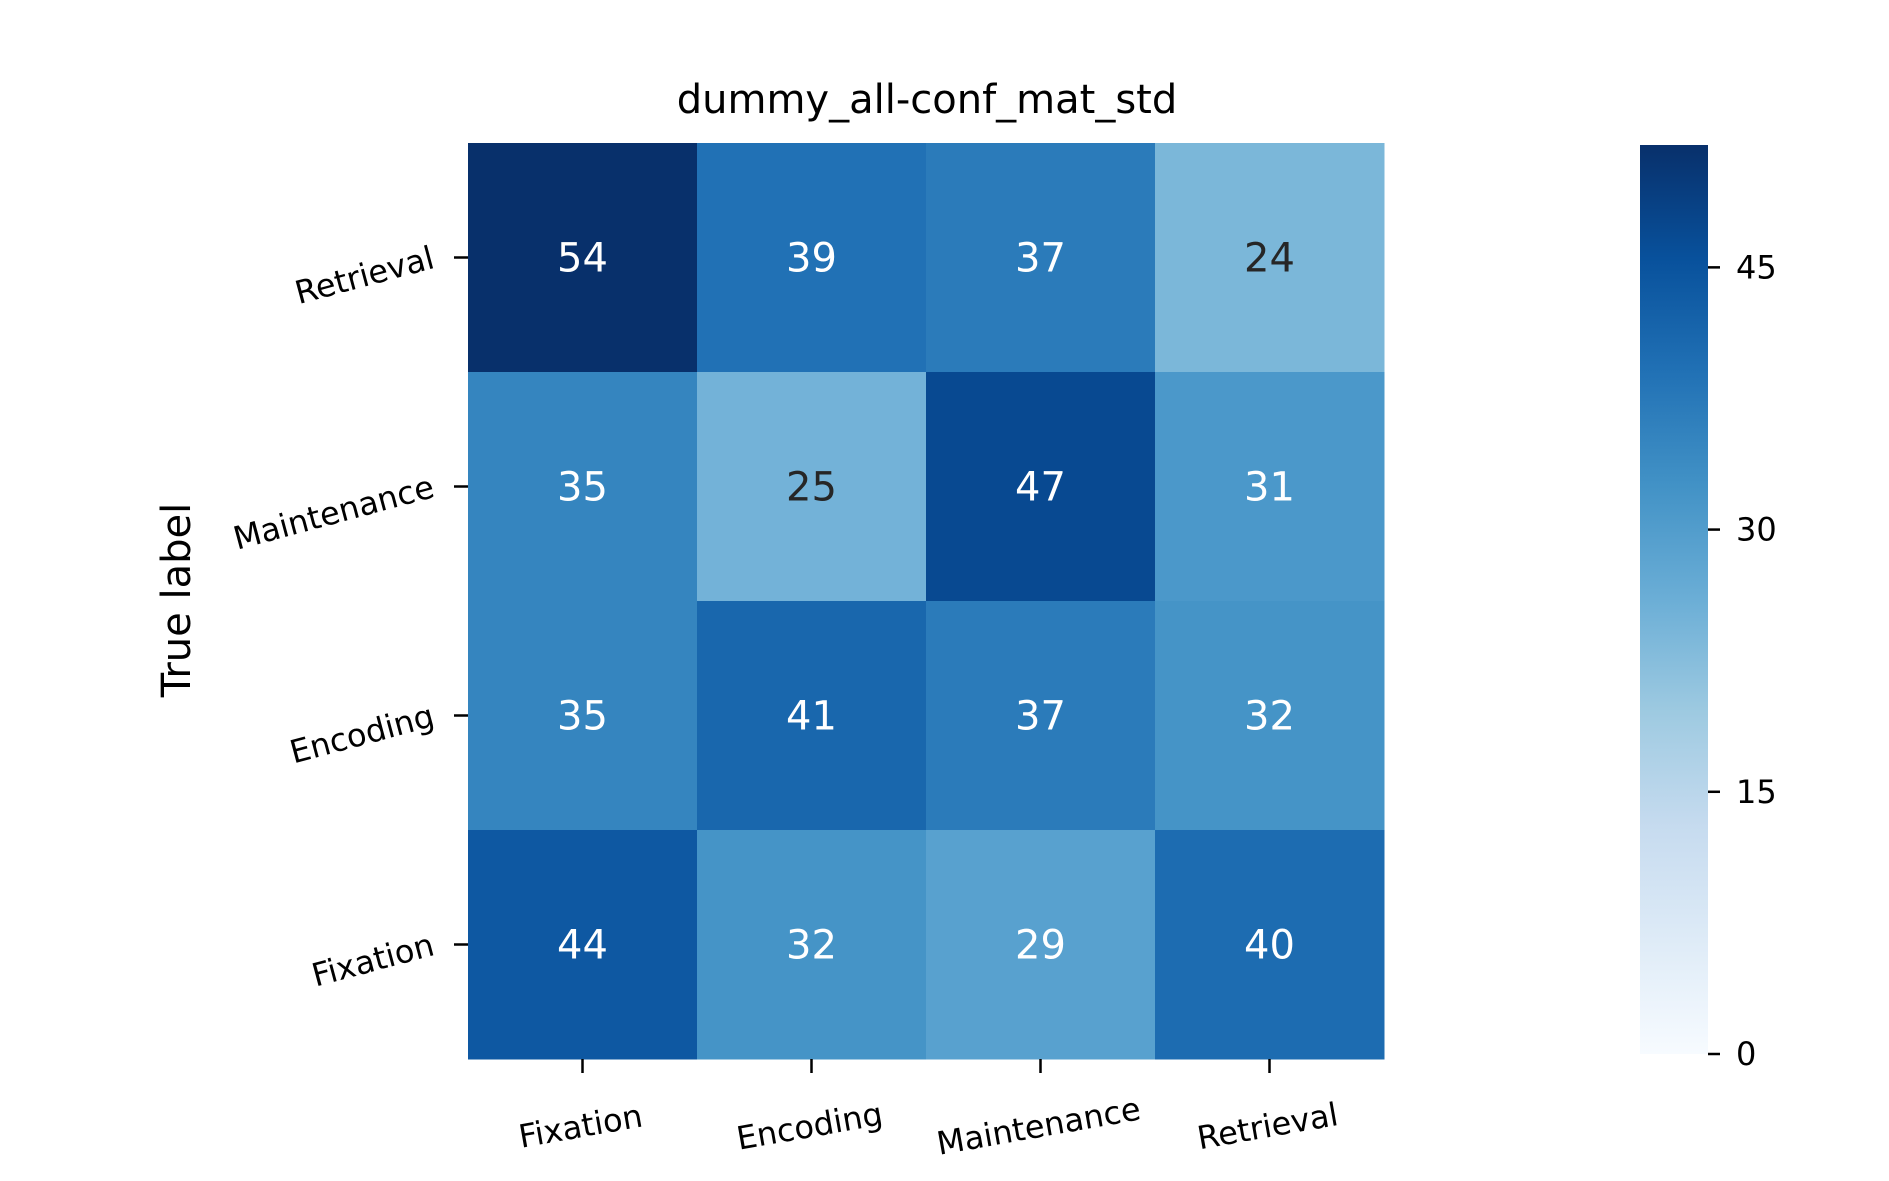  What do you see at coordinates (373, 960) in the screenshot?
I see `y-tick-label: Fixation` at bounding box center [373, 960].